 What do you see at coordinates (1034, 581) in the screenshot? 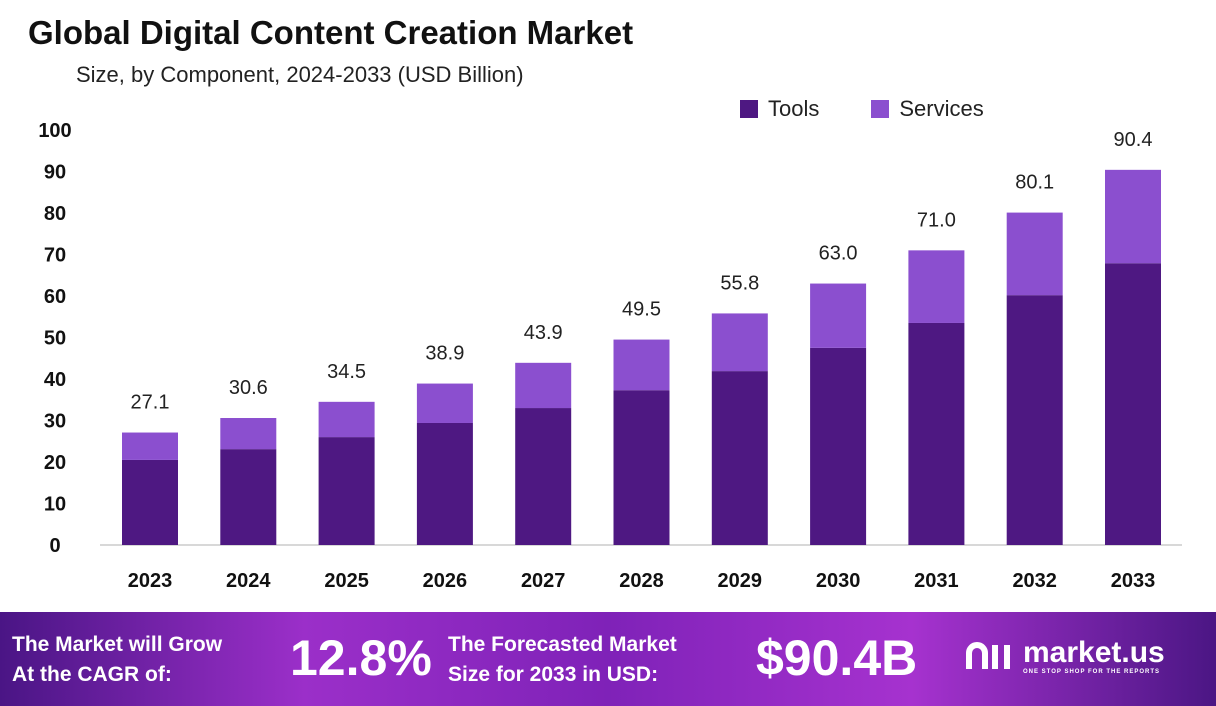
I see `x-tick-label: 2032` at bounding box center [1034, 581].